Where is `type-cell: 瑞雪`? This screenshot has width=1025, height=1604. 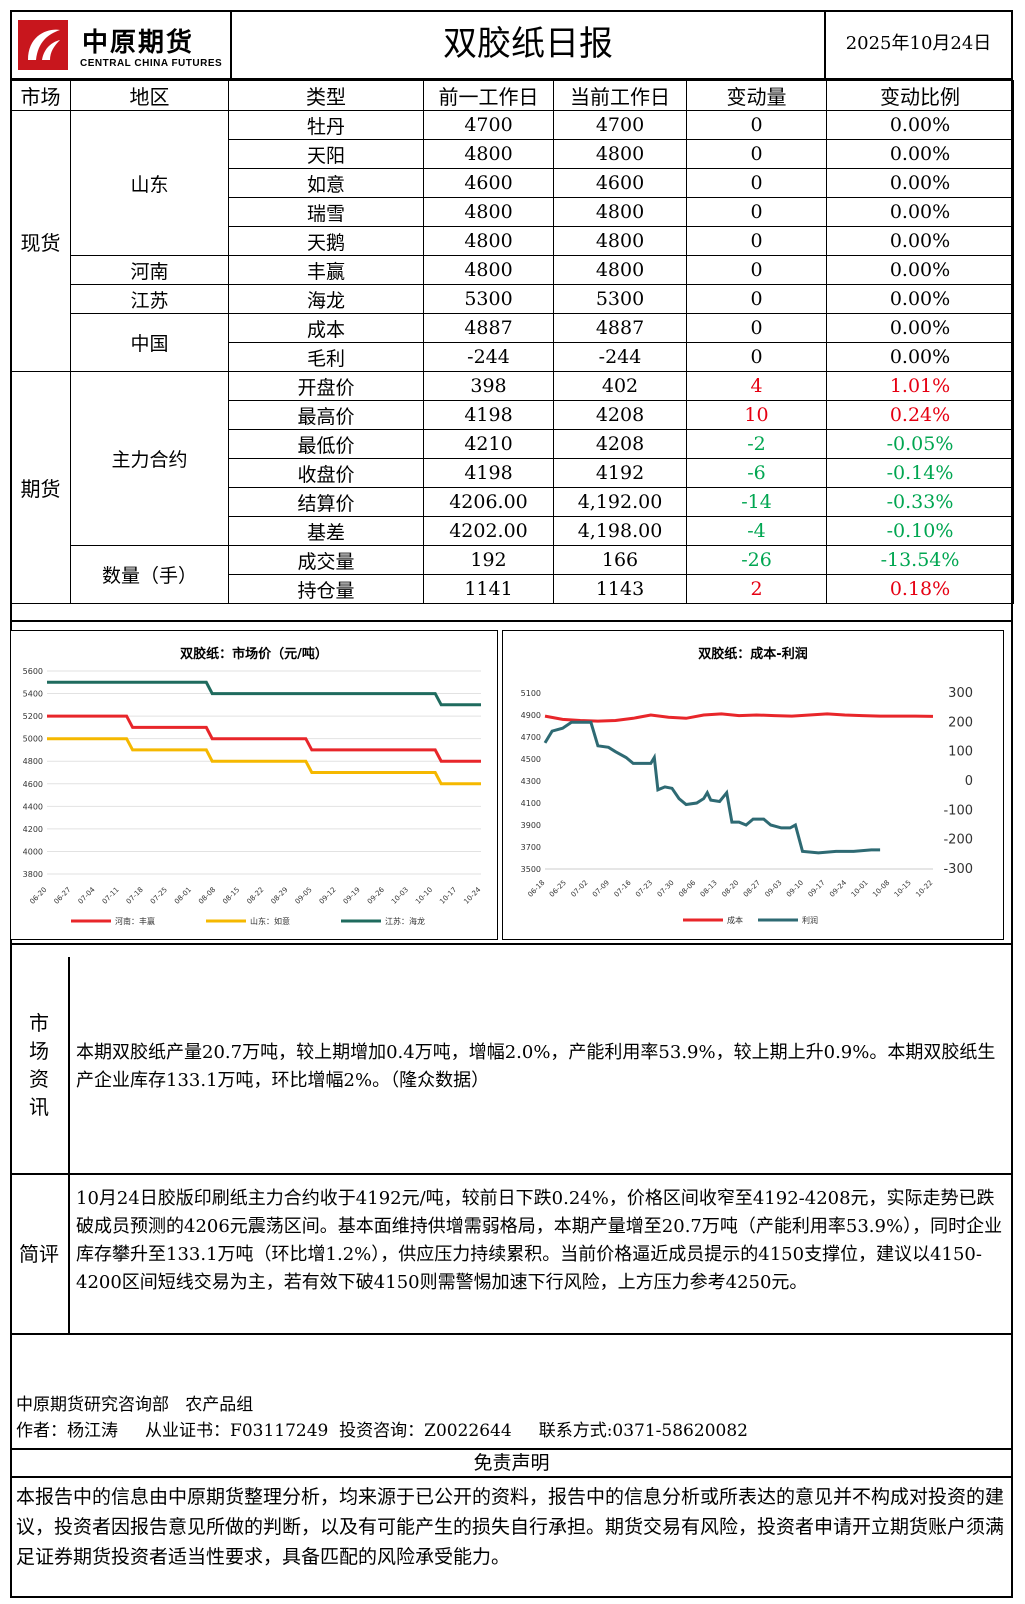
type-cell: 瑞雪 is located at coordinates (326, 212).